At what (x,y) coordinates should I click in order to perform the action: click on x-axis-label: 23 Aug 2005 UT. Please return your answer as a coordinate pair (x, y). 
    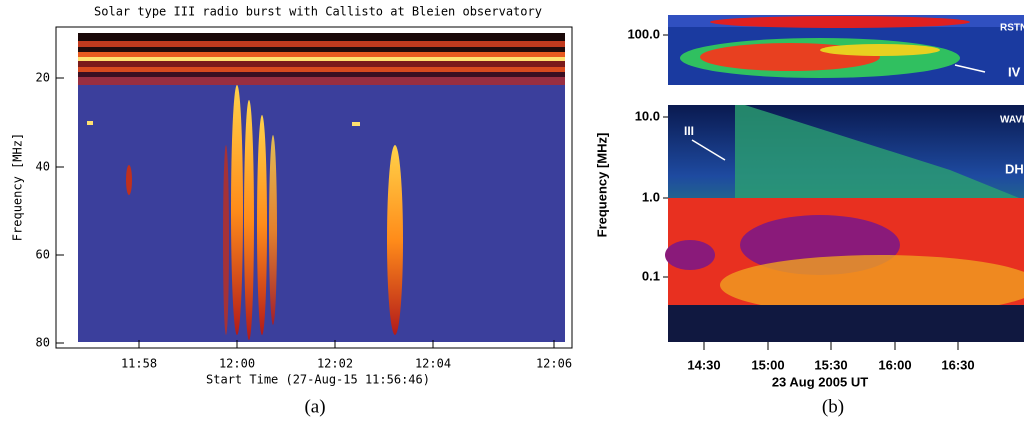
    Looking at the image, I should click on (820, 381).